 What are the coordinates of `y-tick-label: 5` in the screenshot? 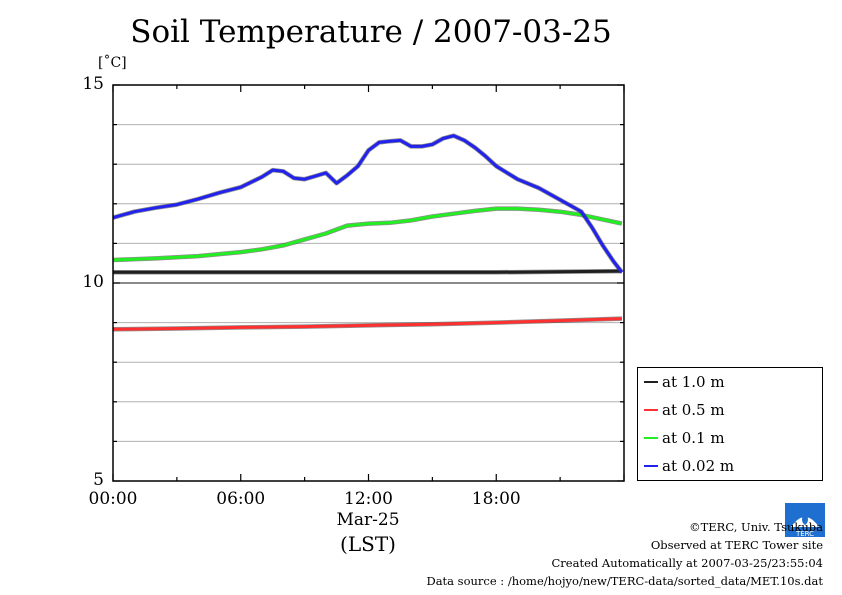 It's located at (98, 480).